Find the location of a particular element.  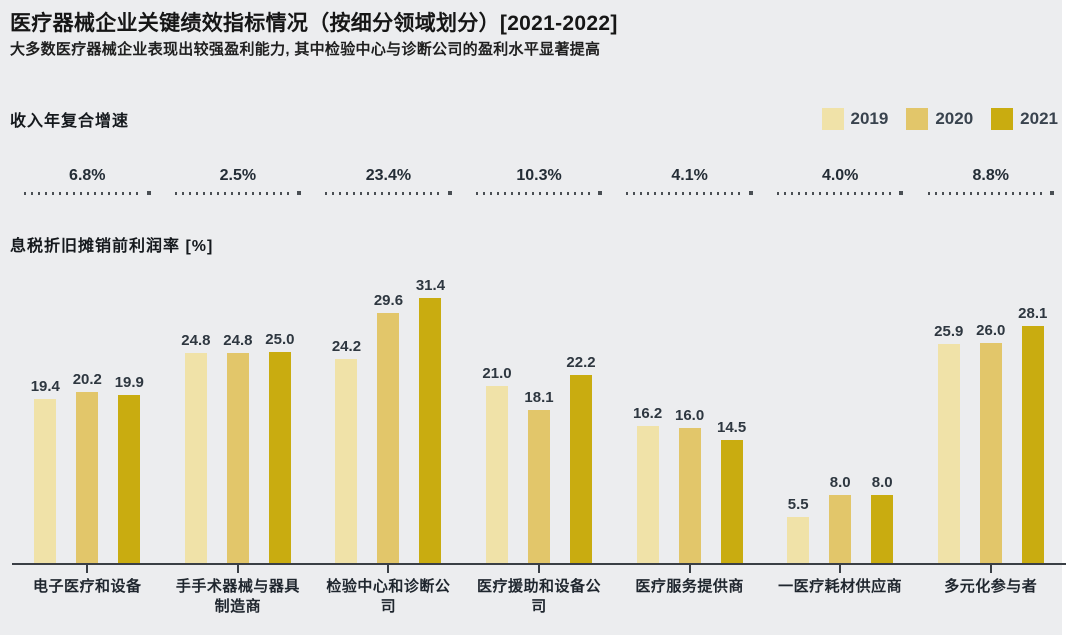

page-subtitle: 大多数医疗器械企业表现出较强盈利能力, 其中检验中心与诊断公司的盈利水平显著提高 is located at coordinates (305, 49).